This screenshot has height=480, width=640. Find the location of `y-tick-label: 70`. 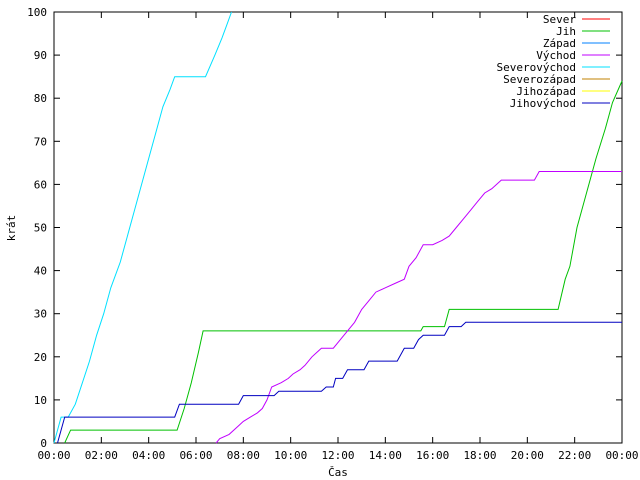

y-tick-label: 70 is located at coordinates (40, 141).